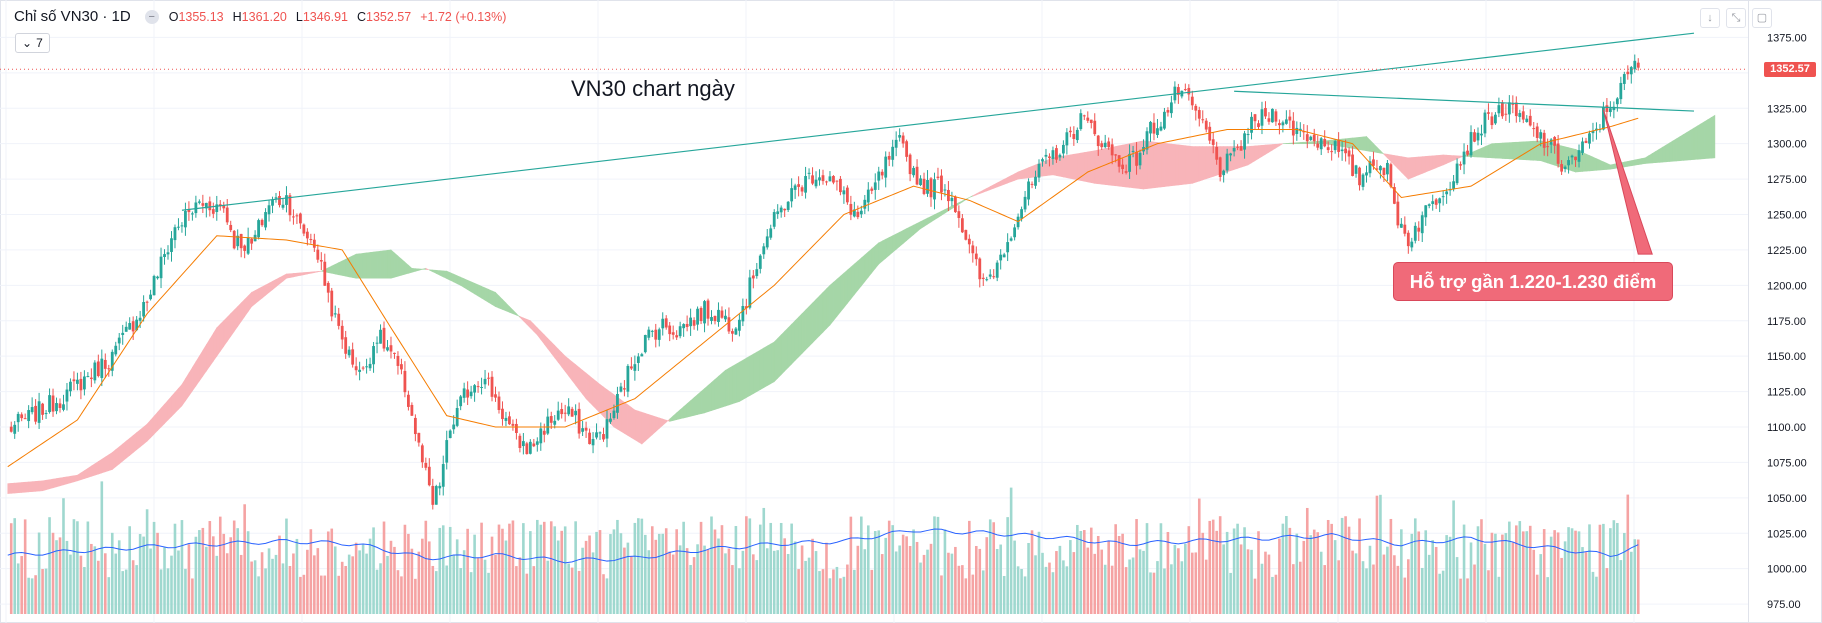  What do you see at coordinates (32, 43) in the screenshot?
I see `indicators-toggle: ⌄ 7` at bounding box center [32, 43].